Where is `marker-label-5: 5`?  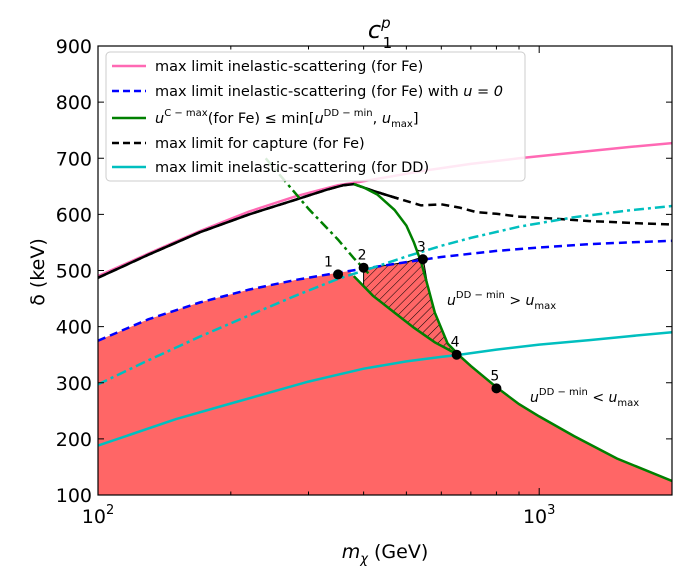 marker-label-5: 5 is located at coordinates (494, 376).